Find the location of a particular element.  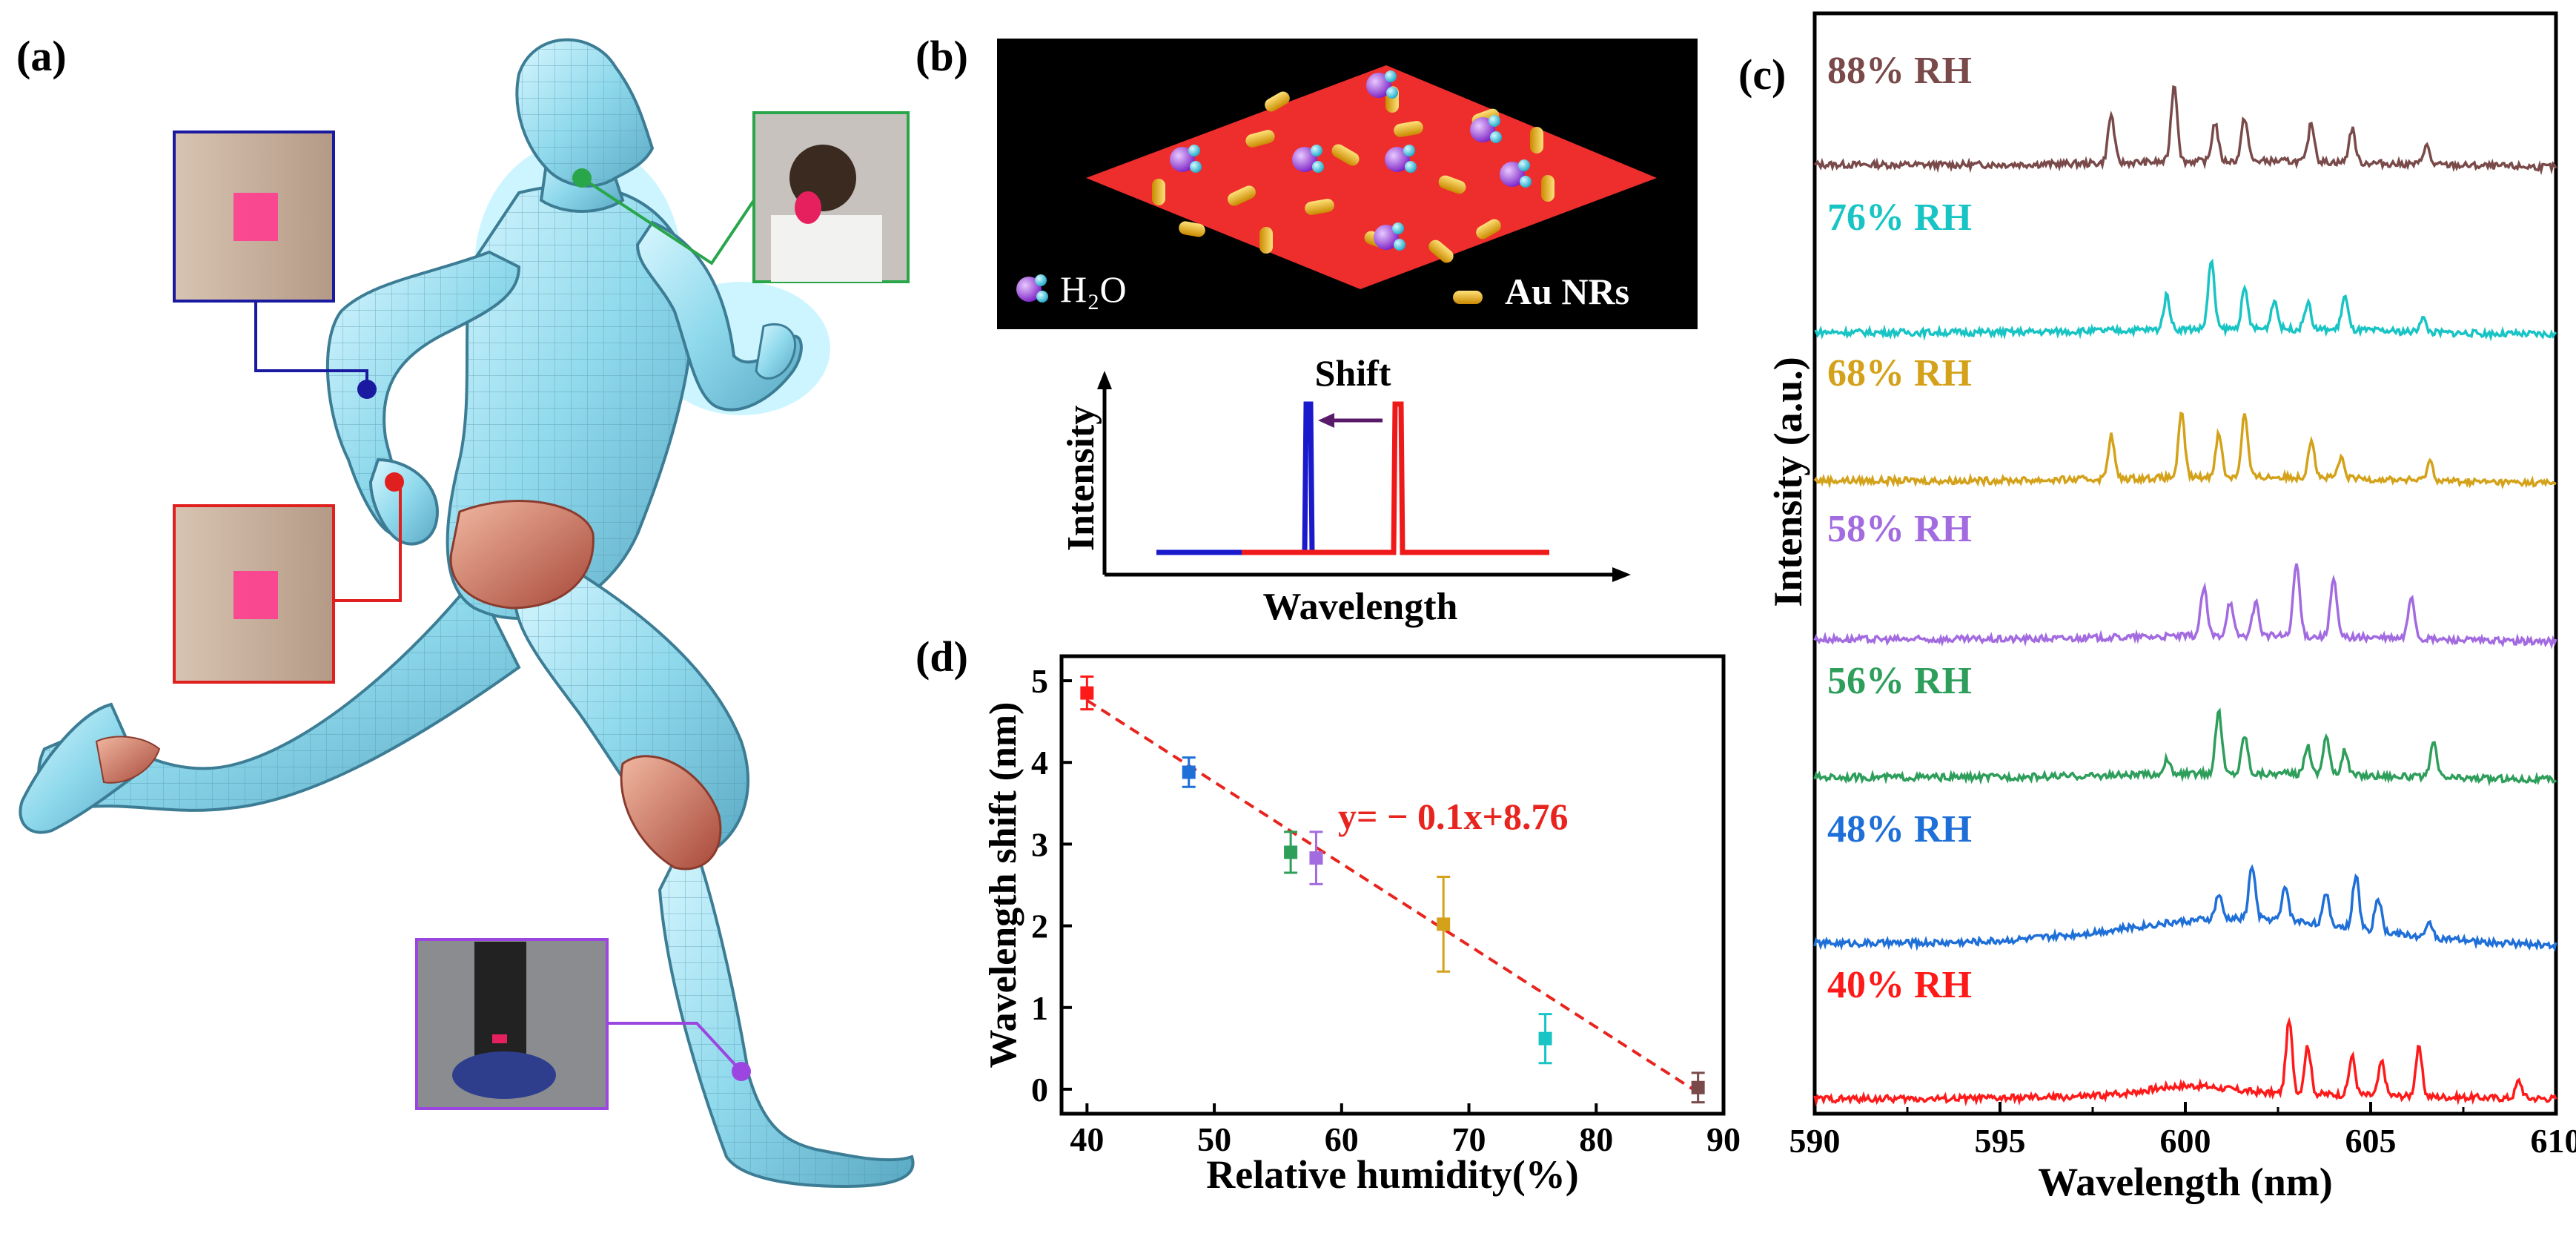

x-tick-label: 70 is located at coordinates (1469, 1139).